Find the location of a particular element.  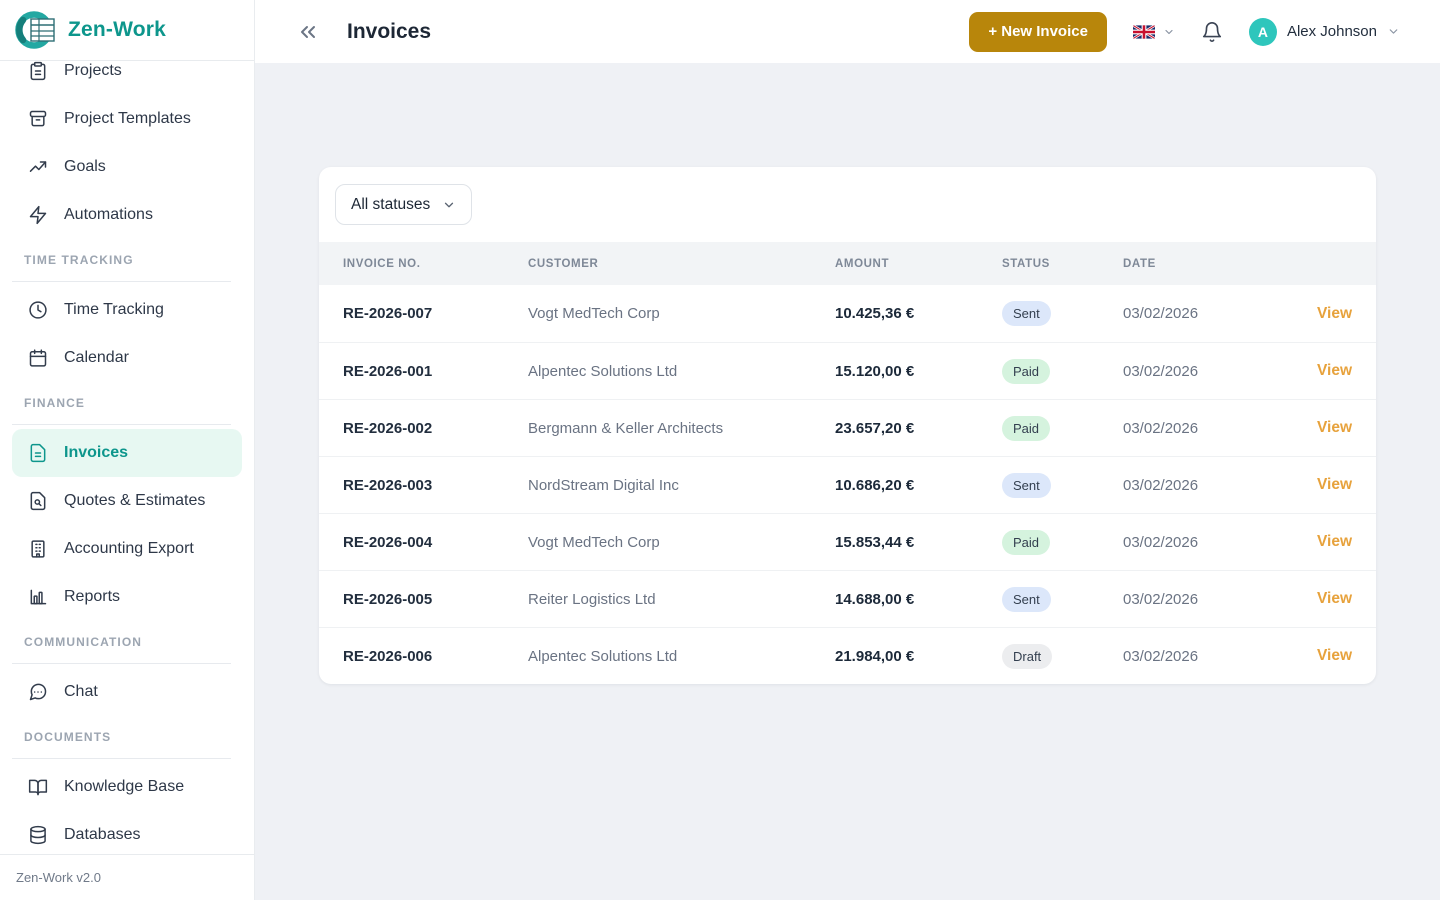

column-header-invoice-no: INVOICE NO. is located at coordinates (382, 263).